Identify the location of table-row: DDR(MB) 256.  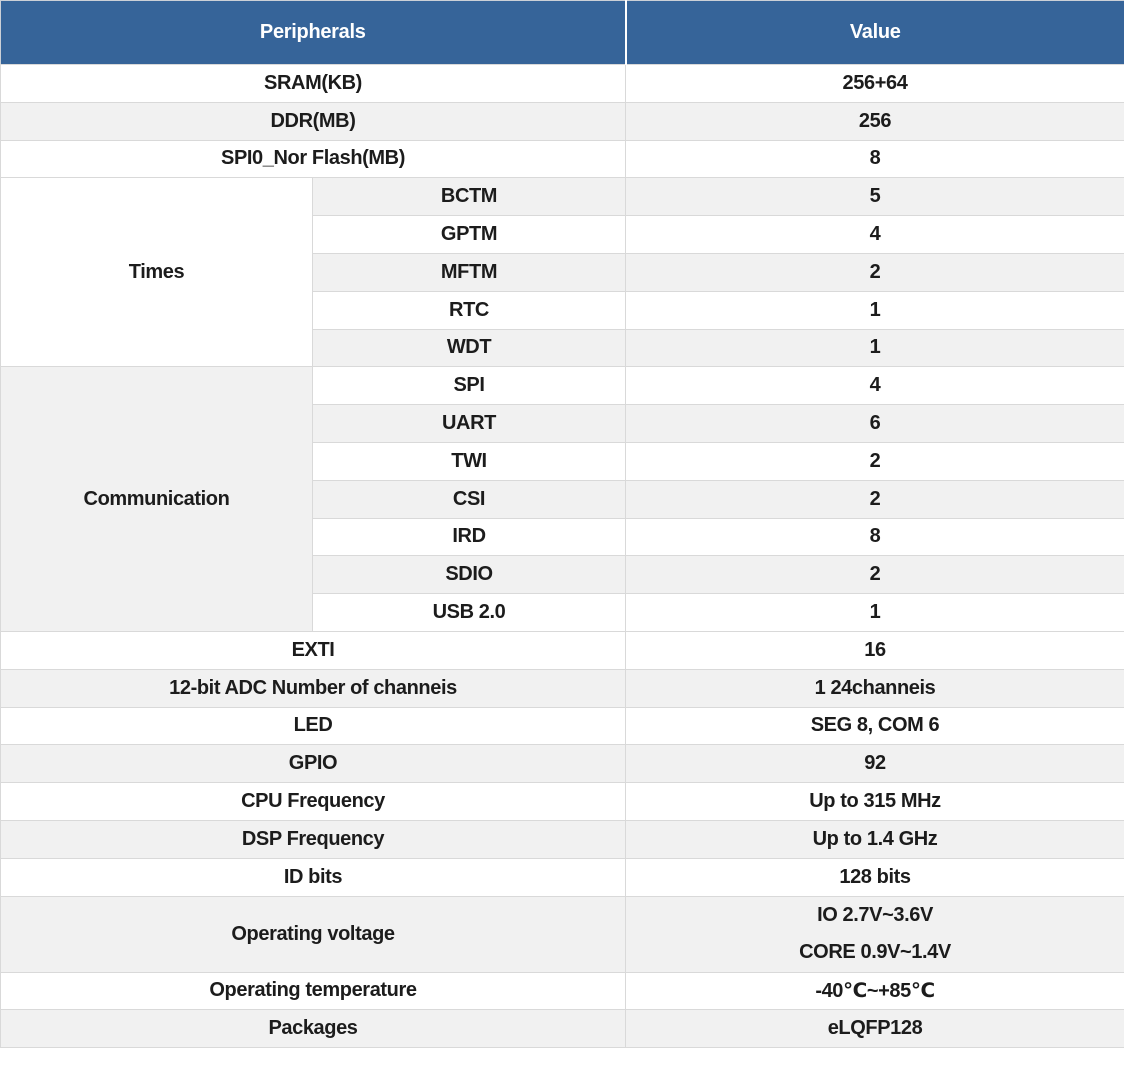
(562, 121).